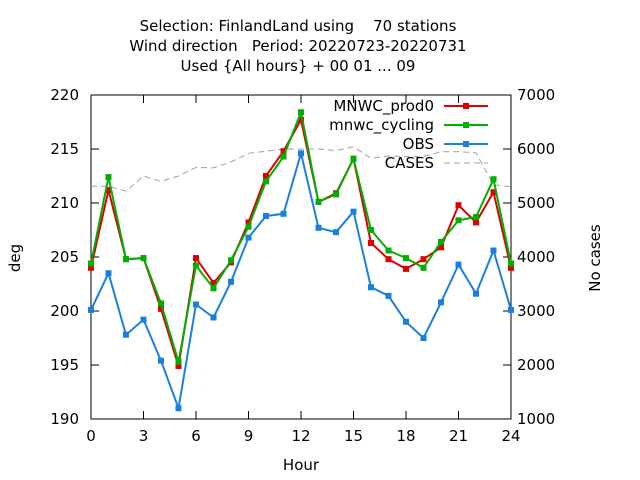 The height and width of the screenshot is (480, 640). I want to click on y-tick-label: 210, so click(64, 203).